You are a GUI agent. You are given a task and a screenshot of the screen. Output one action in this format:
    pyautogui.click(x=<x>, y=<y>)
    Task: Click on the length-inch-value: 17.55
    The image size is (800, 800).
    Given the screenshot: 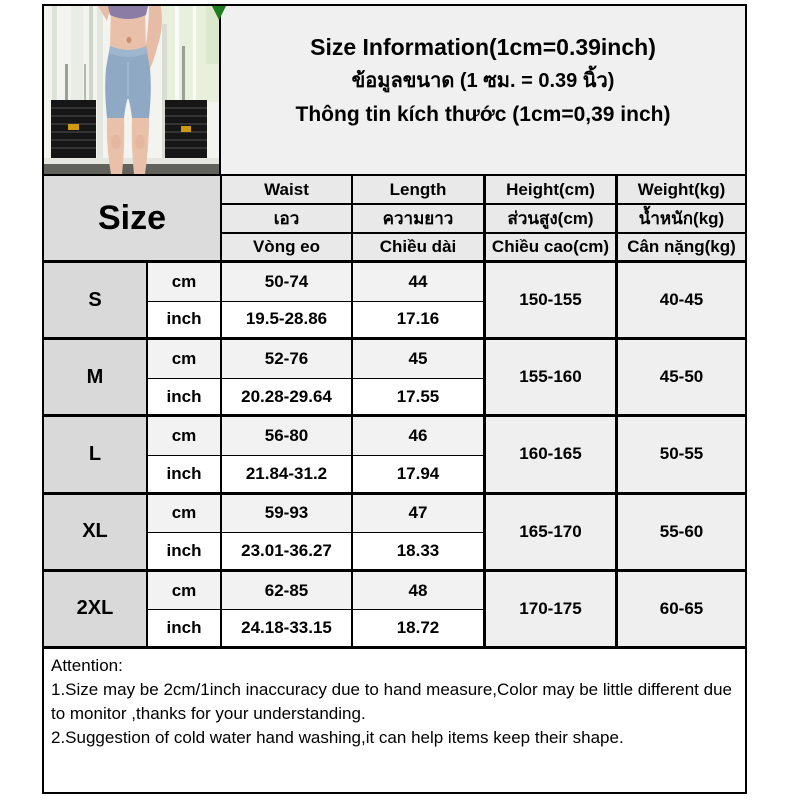 What is the action you would take?
    pyautogui.click(x=419, y=398)
    